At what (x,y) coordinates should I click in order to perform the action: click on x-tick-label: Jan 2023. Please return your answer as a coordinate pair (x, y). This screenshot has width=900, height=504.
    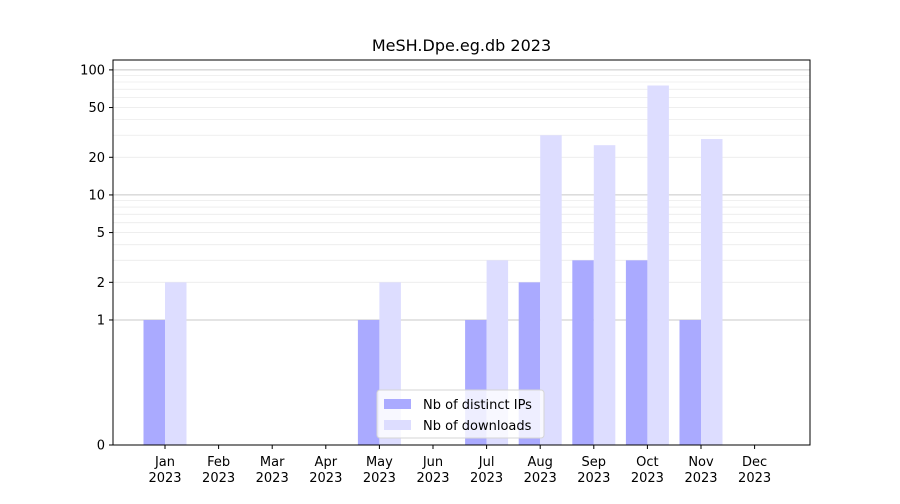
    Looking at the image, I should click on (164, 470).